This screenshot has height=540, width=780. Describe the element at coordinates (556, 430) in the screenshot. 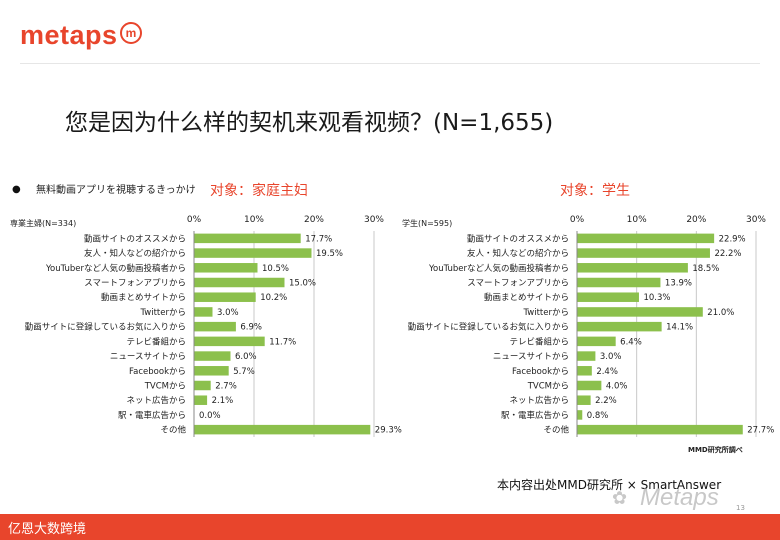

I see `student-category-label: その他` at that location.